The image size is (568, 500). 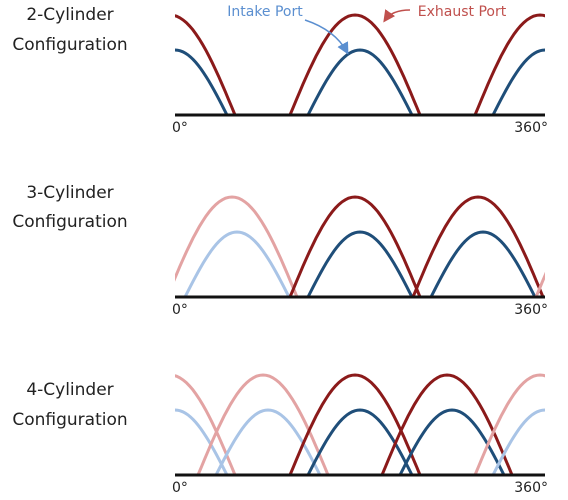 What do you see at coordinates (69, 15) in the screenshot?
I see `panel-label: 2-Cylinder` at bounding box center [69, 15].